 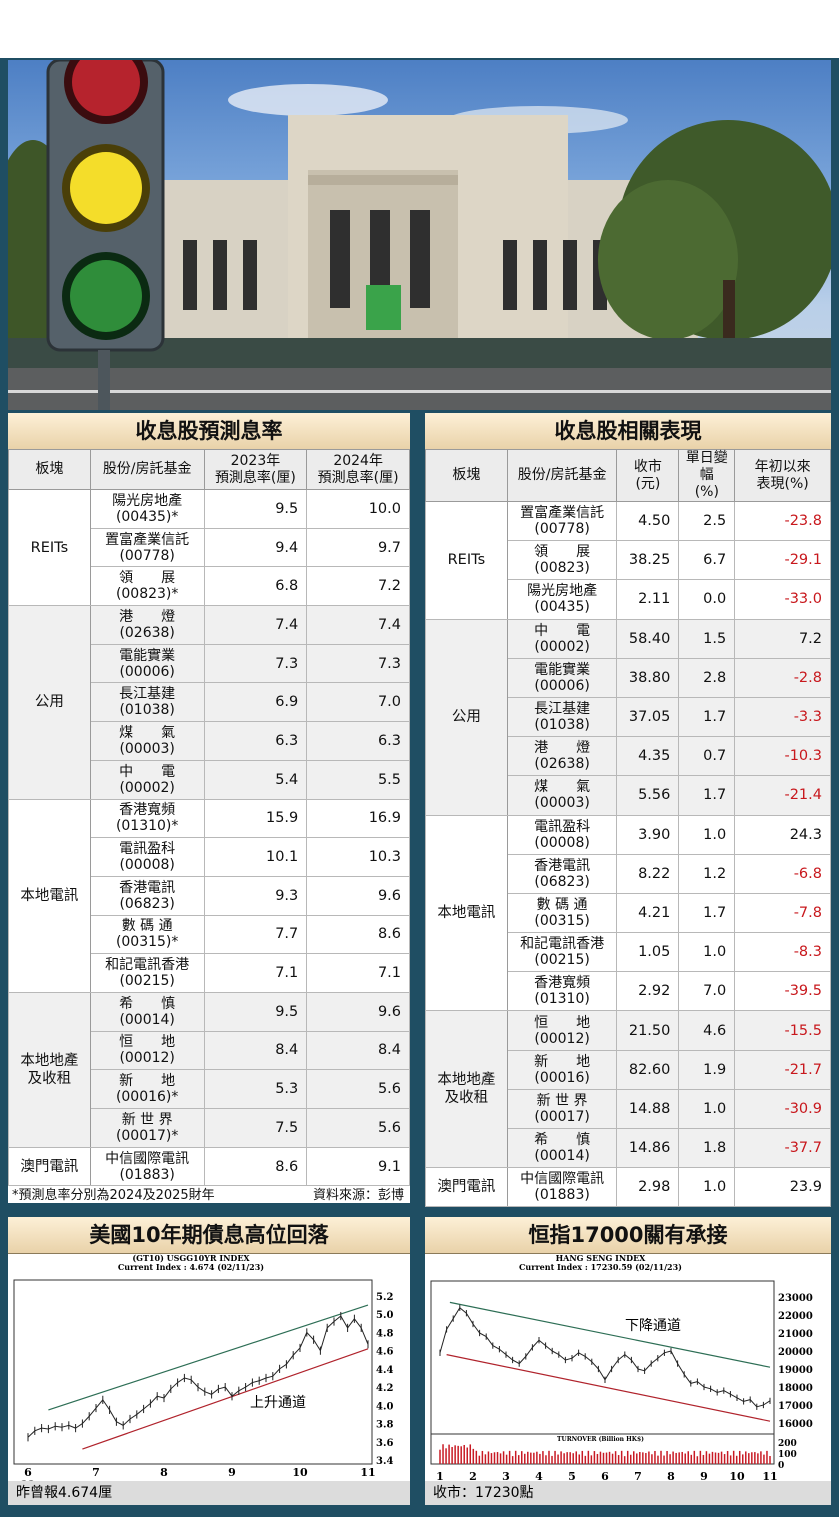 What do you see at coordinates (96, 1472) in the screenshot?
I see `x-tick-label: 7` at bounding box center [96, 1472].